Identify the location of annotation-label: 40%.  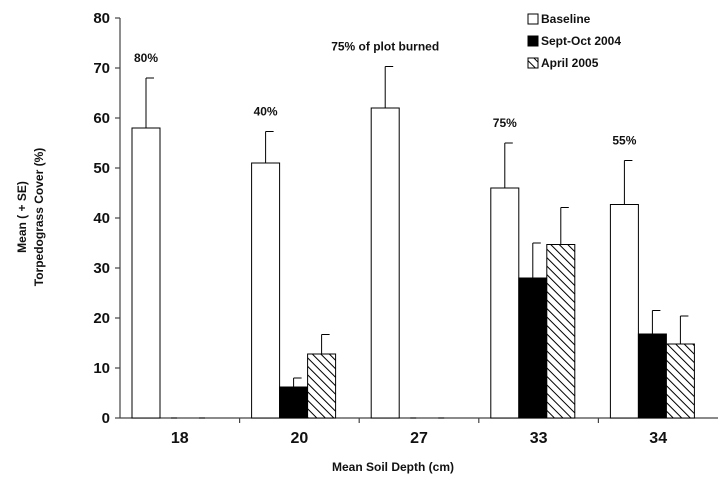
(266, 112).